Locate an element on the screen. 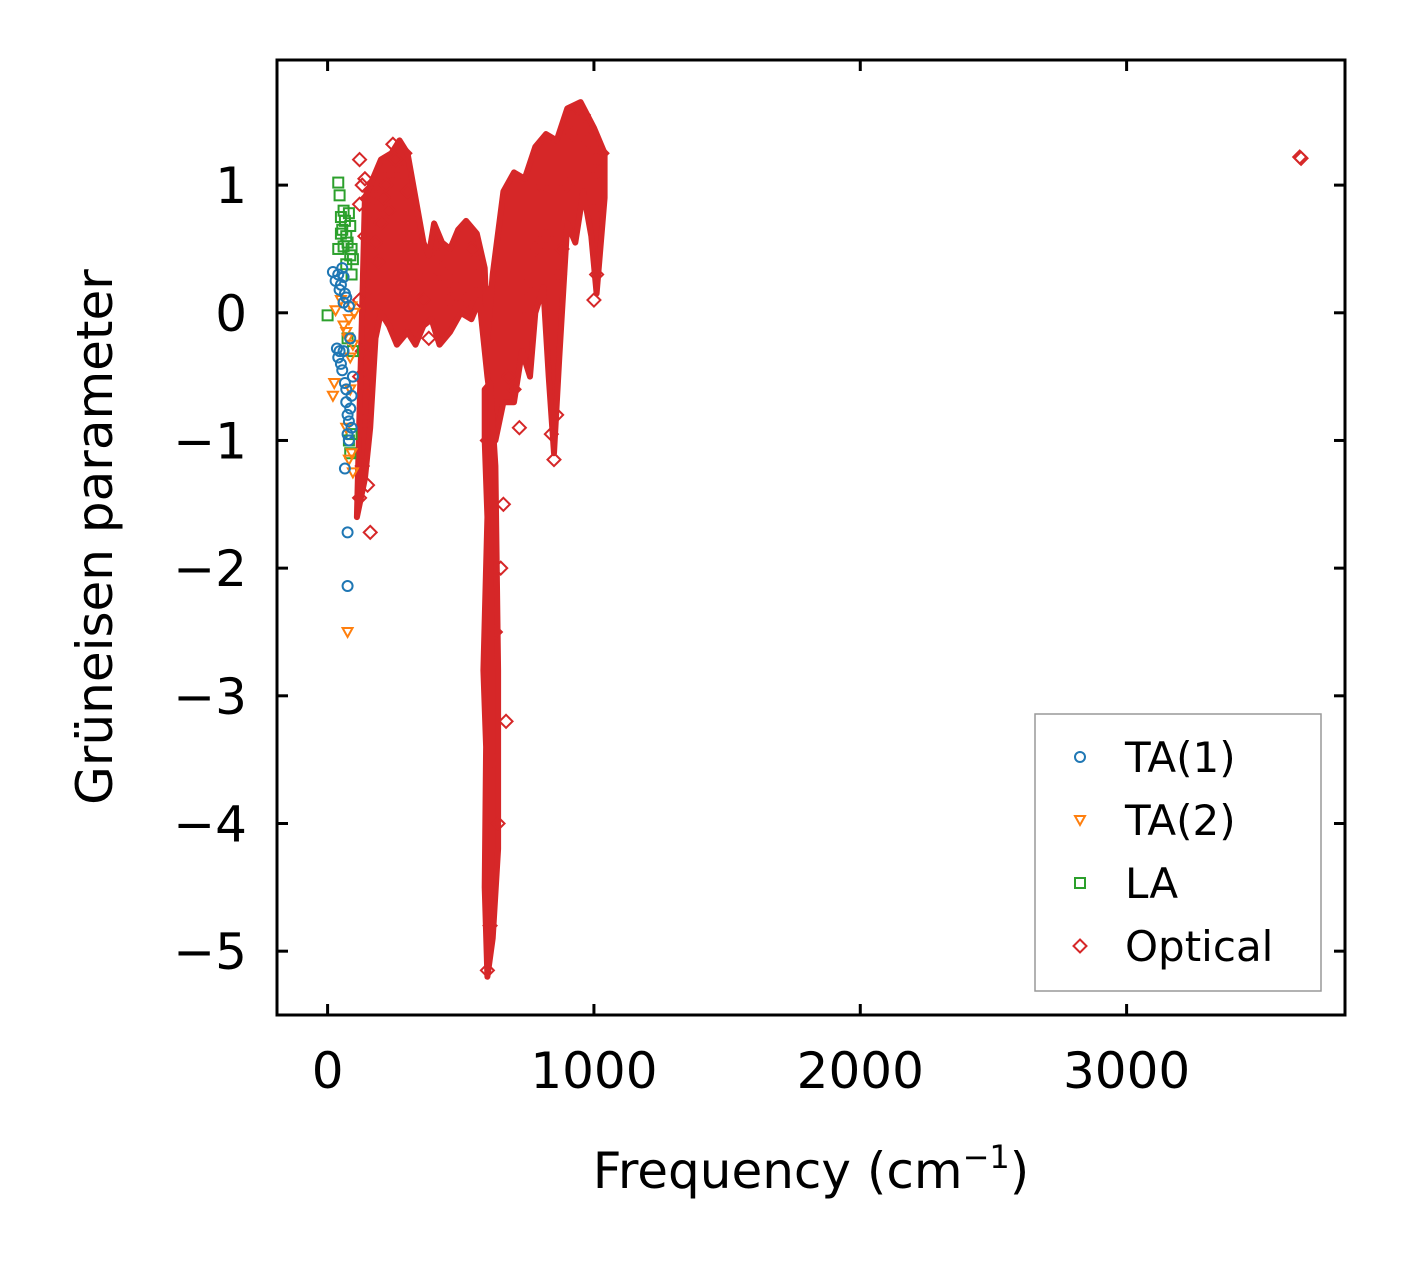 The image size is (1406, 1264). x-axis-label: Frequency (cm−1) is located at coordinates (811, 1169).